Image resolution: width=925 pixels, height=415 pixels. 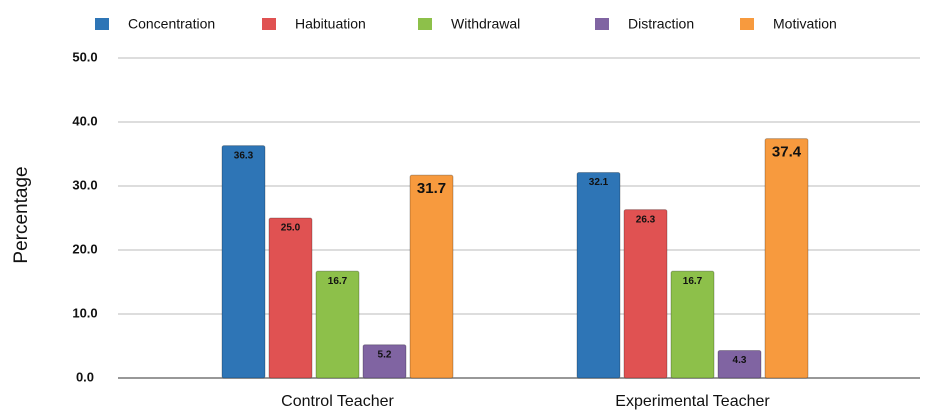 What do you see at coordinates (21, 214) in the screenshot?
I see `y-axis-title: Percentage` at bounding box center [21, 214].